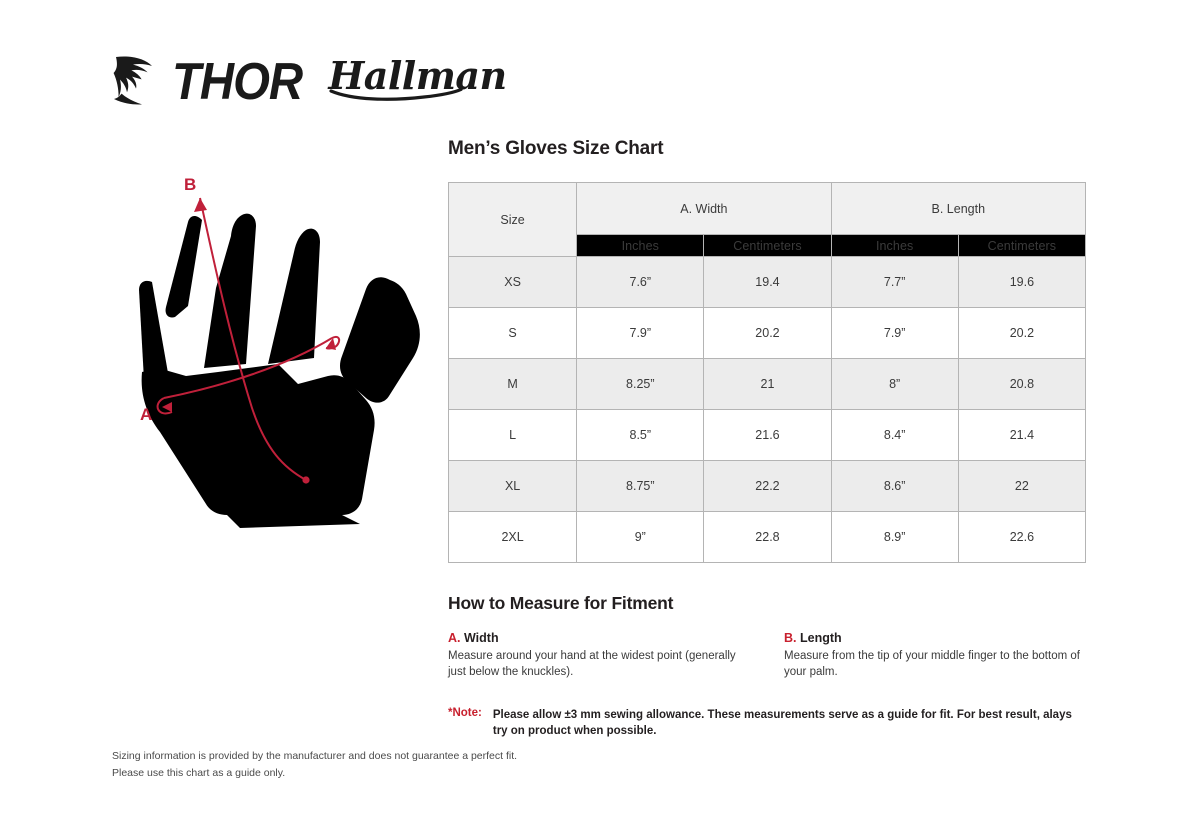 This screenshot has height=820, width=1200. What do you see at coordinates (512, 282) in the screenshot?
I see `cell-size: XS` at bounding box center [512, 282].